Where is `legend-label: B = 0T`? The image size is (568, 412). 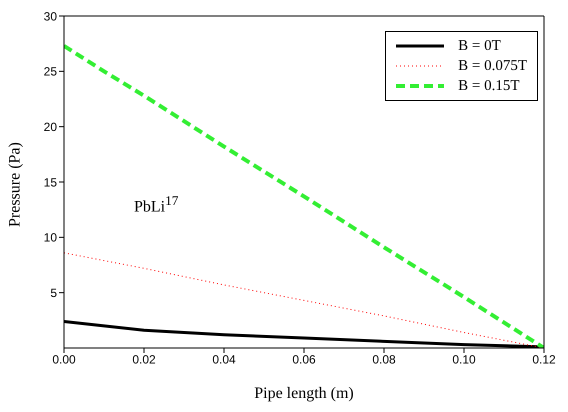
legend-label: B = 0T is located at coordinates (479, 46).